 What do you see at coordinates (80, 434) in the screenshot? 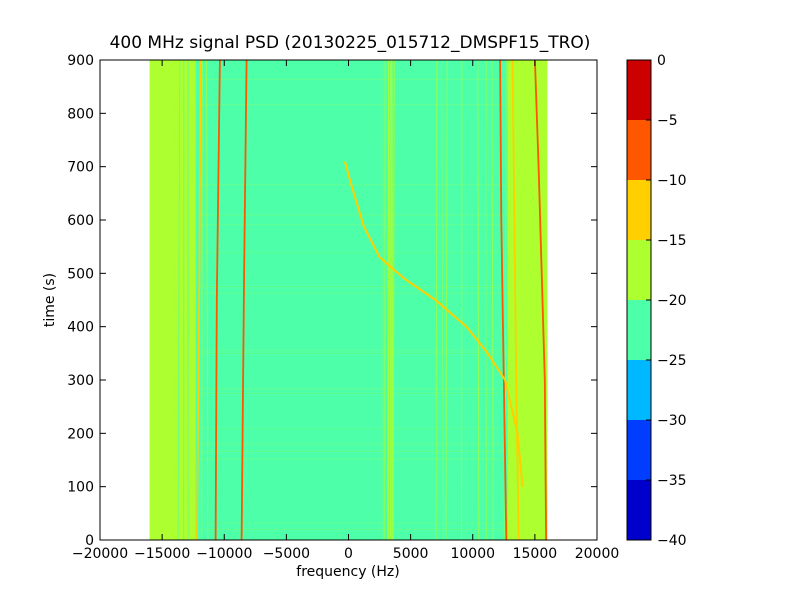
I see `y-tick-label: 200` at bounding box center [80, 434].